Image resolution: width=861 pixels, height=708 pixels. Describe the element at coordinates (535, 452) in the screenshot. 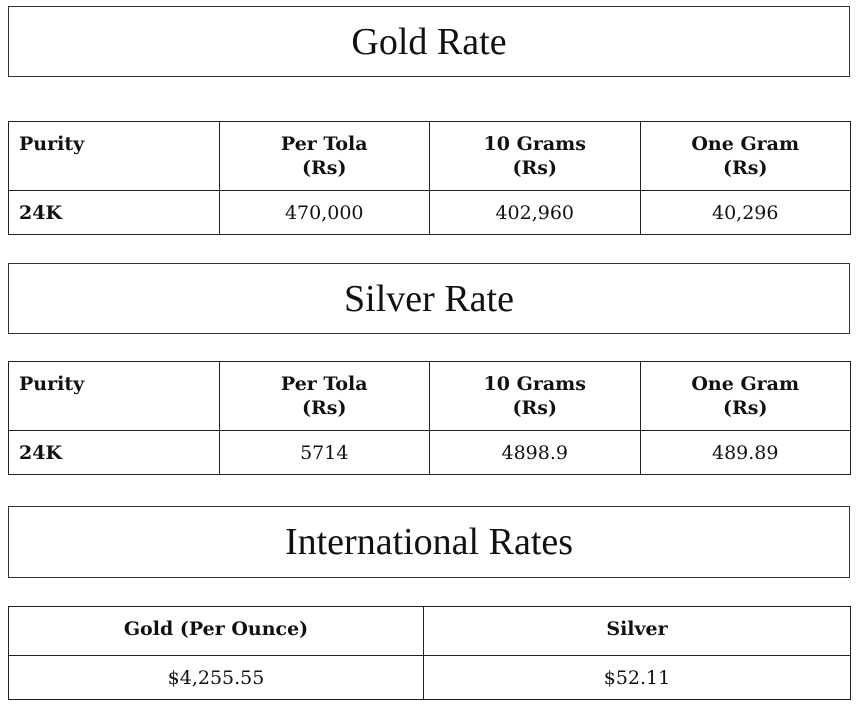

I see `ten-grams-cell: 4898.9` at that location.